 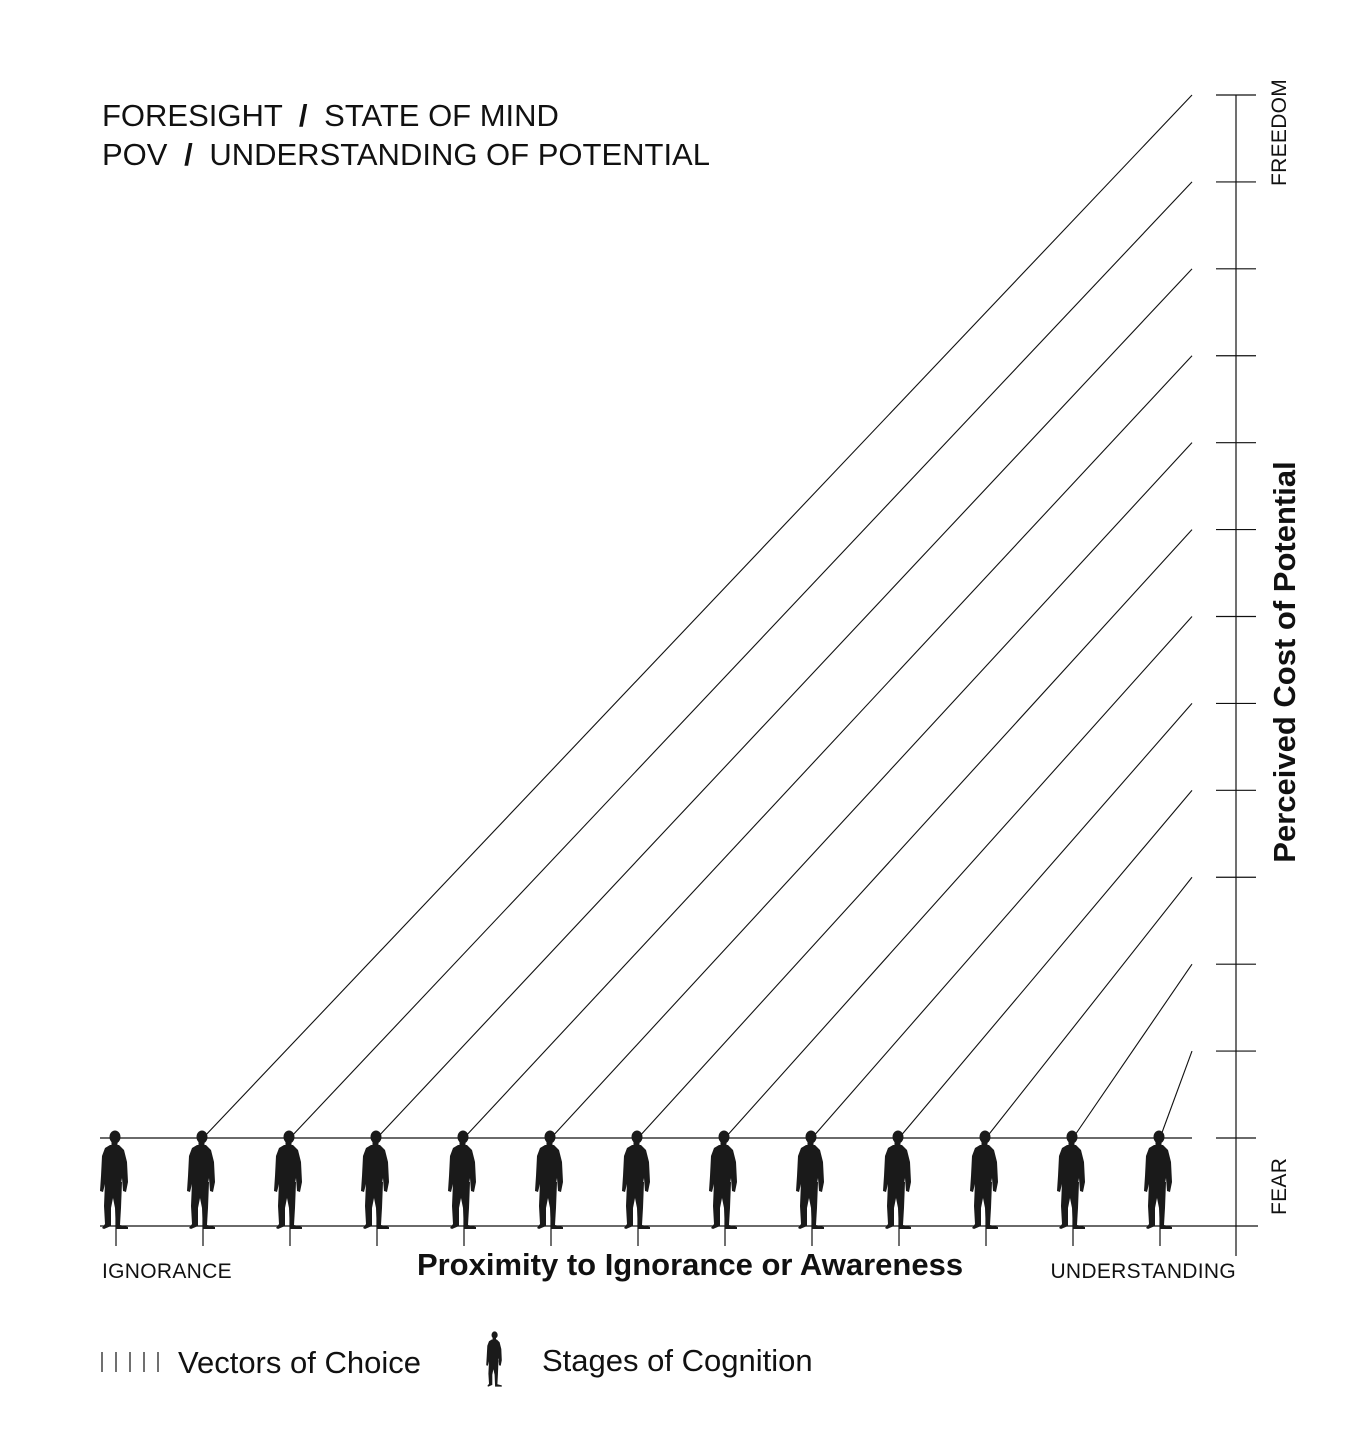 I want to click on standing-person-icon, so click(x=494, y=1359).